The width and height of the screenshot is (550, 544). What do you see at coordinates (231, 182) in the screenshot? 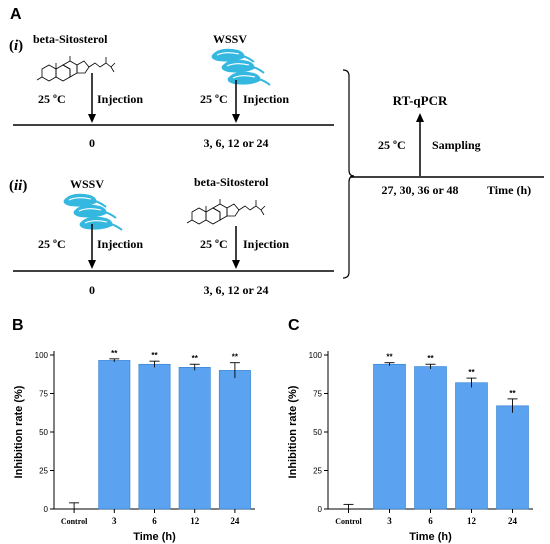
I see `row-ii-second-agent: beta-Sitosterol` at bounding box center [231, 182].